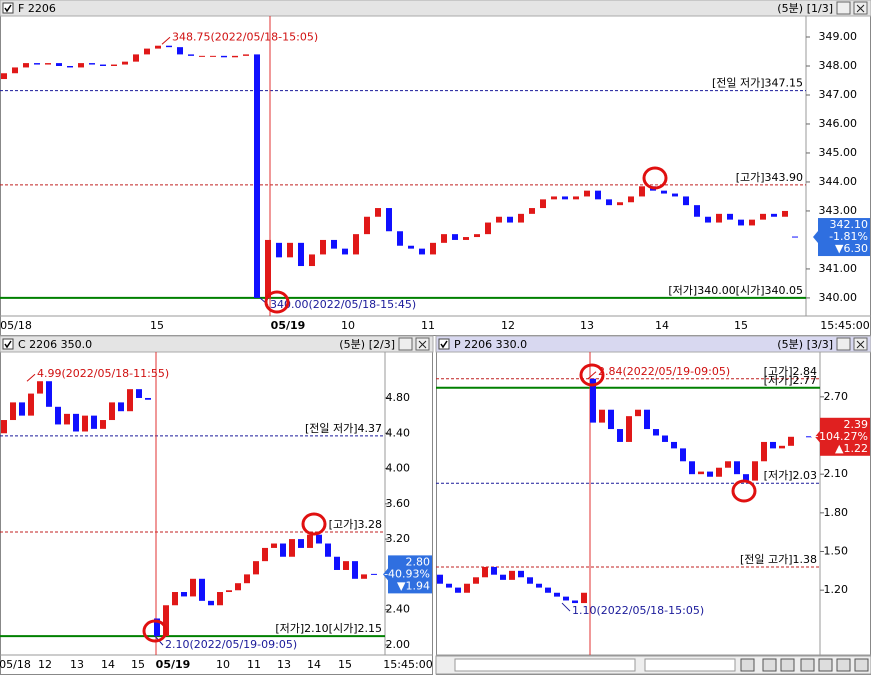  Describe the element at coordinates (851, 248) in the screenshot. I see `last-price-text: ▼6.30` at that location.